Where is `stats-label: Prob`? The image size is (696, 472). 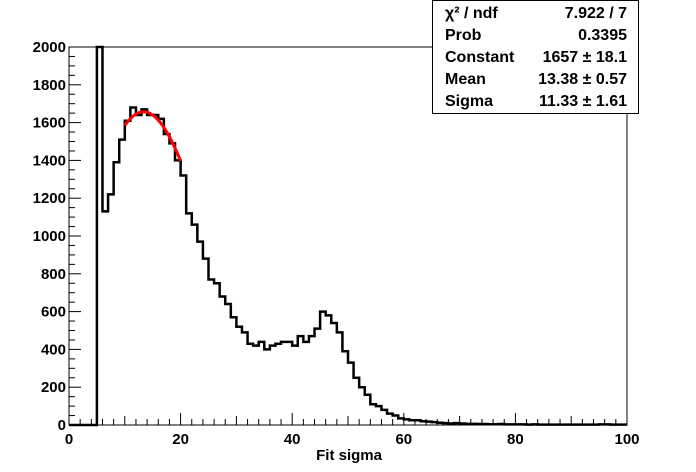
stats-label: Prob is located at coordinates (463, 35).